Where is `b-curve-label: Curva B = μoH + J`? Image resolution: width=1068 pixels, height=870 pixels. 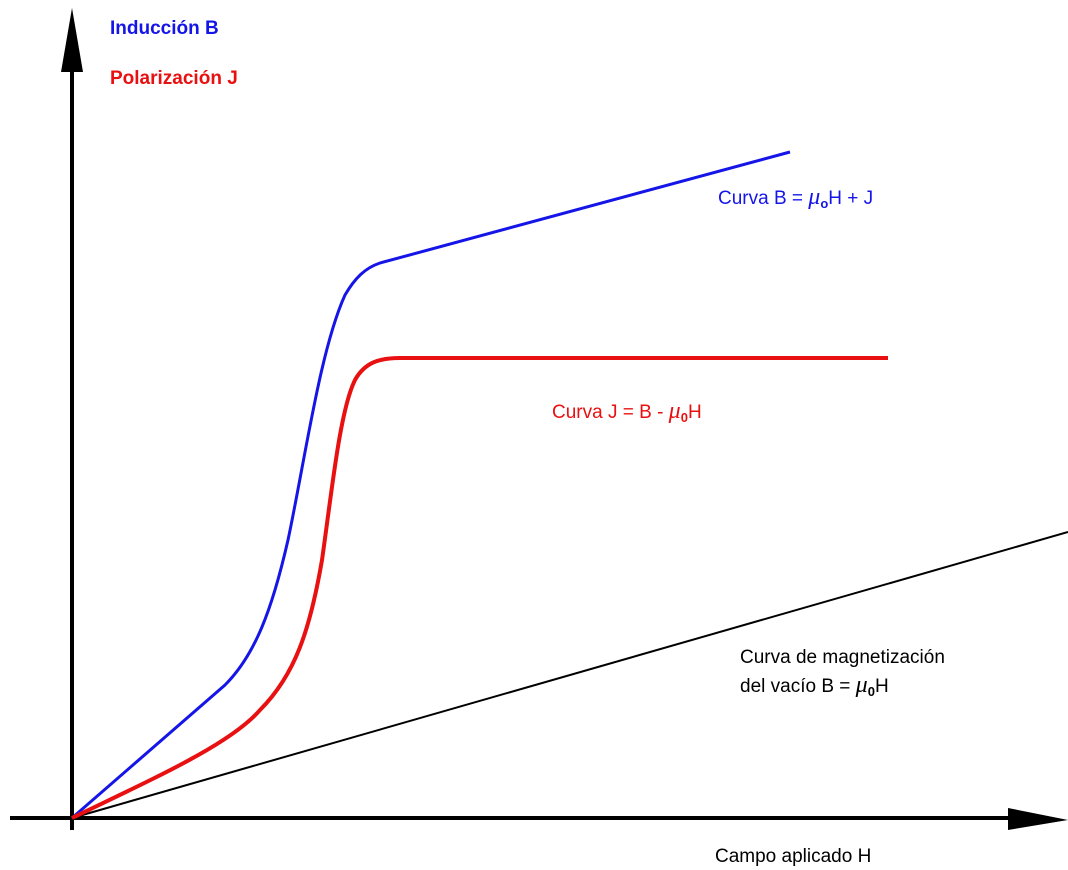
b-curve-label: Curva B = μoH + J is located at coordinates (795, 197).